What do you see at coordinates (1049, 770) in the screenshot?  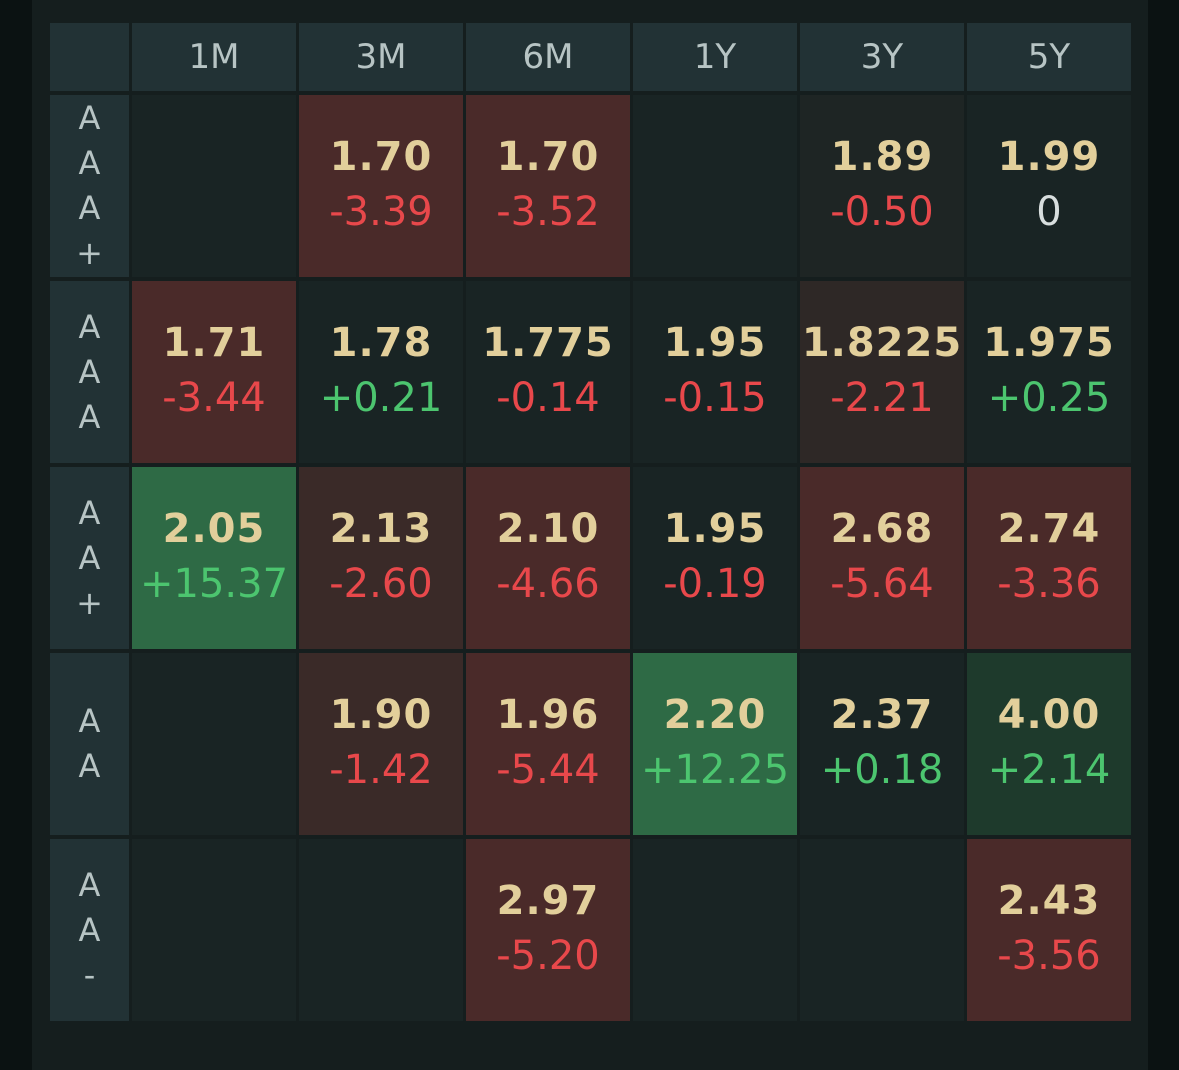 I see `quote-change: +2.14` at bounding box center [1049, 770].